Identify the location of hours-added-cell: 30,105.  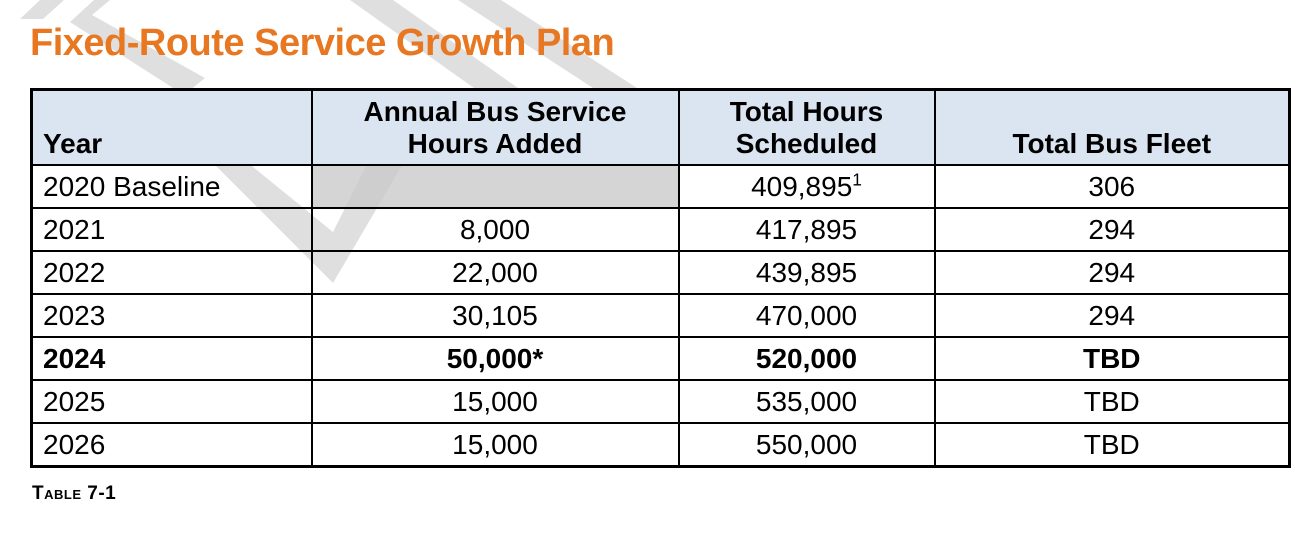
(495, 315).